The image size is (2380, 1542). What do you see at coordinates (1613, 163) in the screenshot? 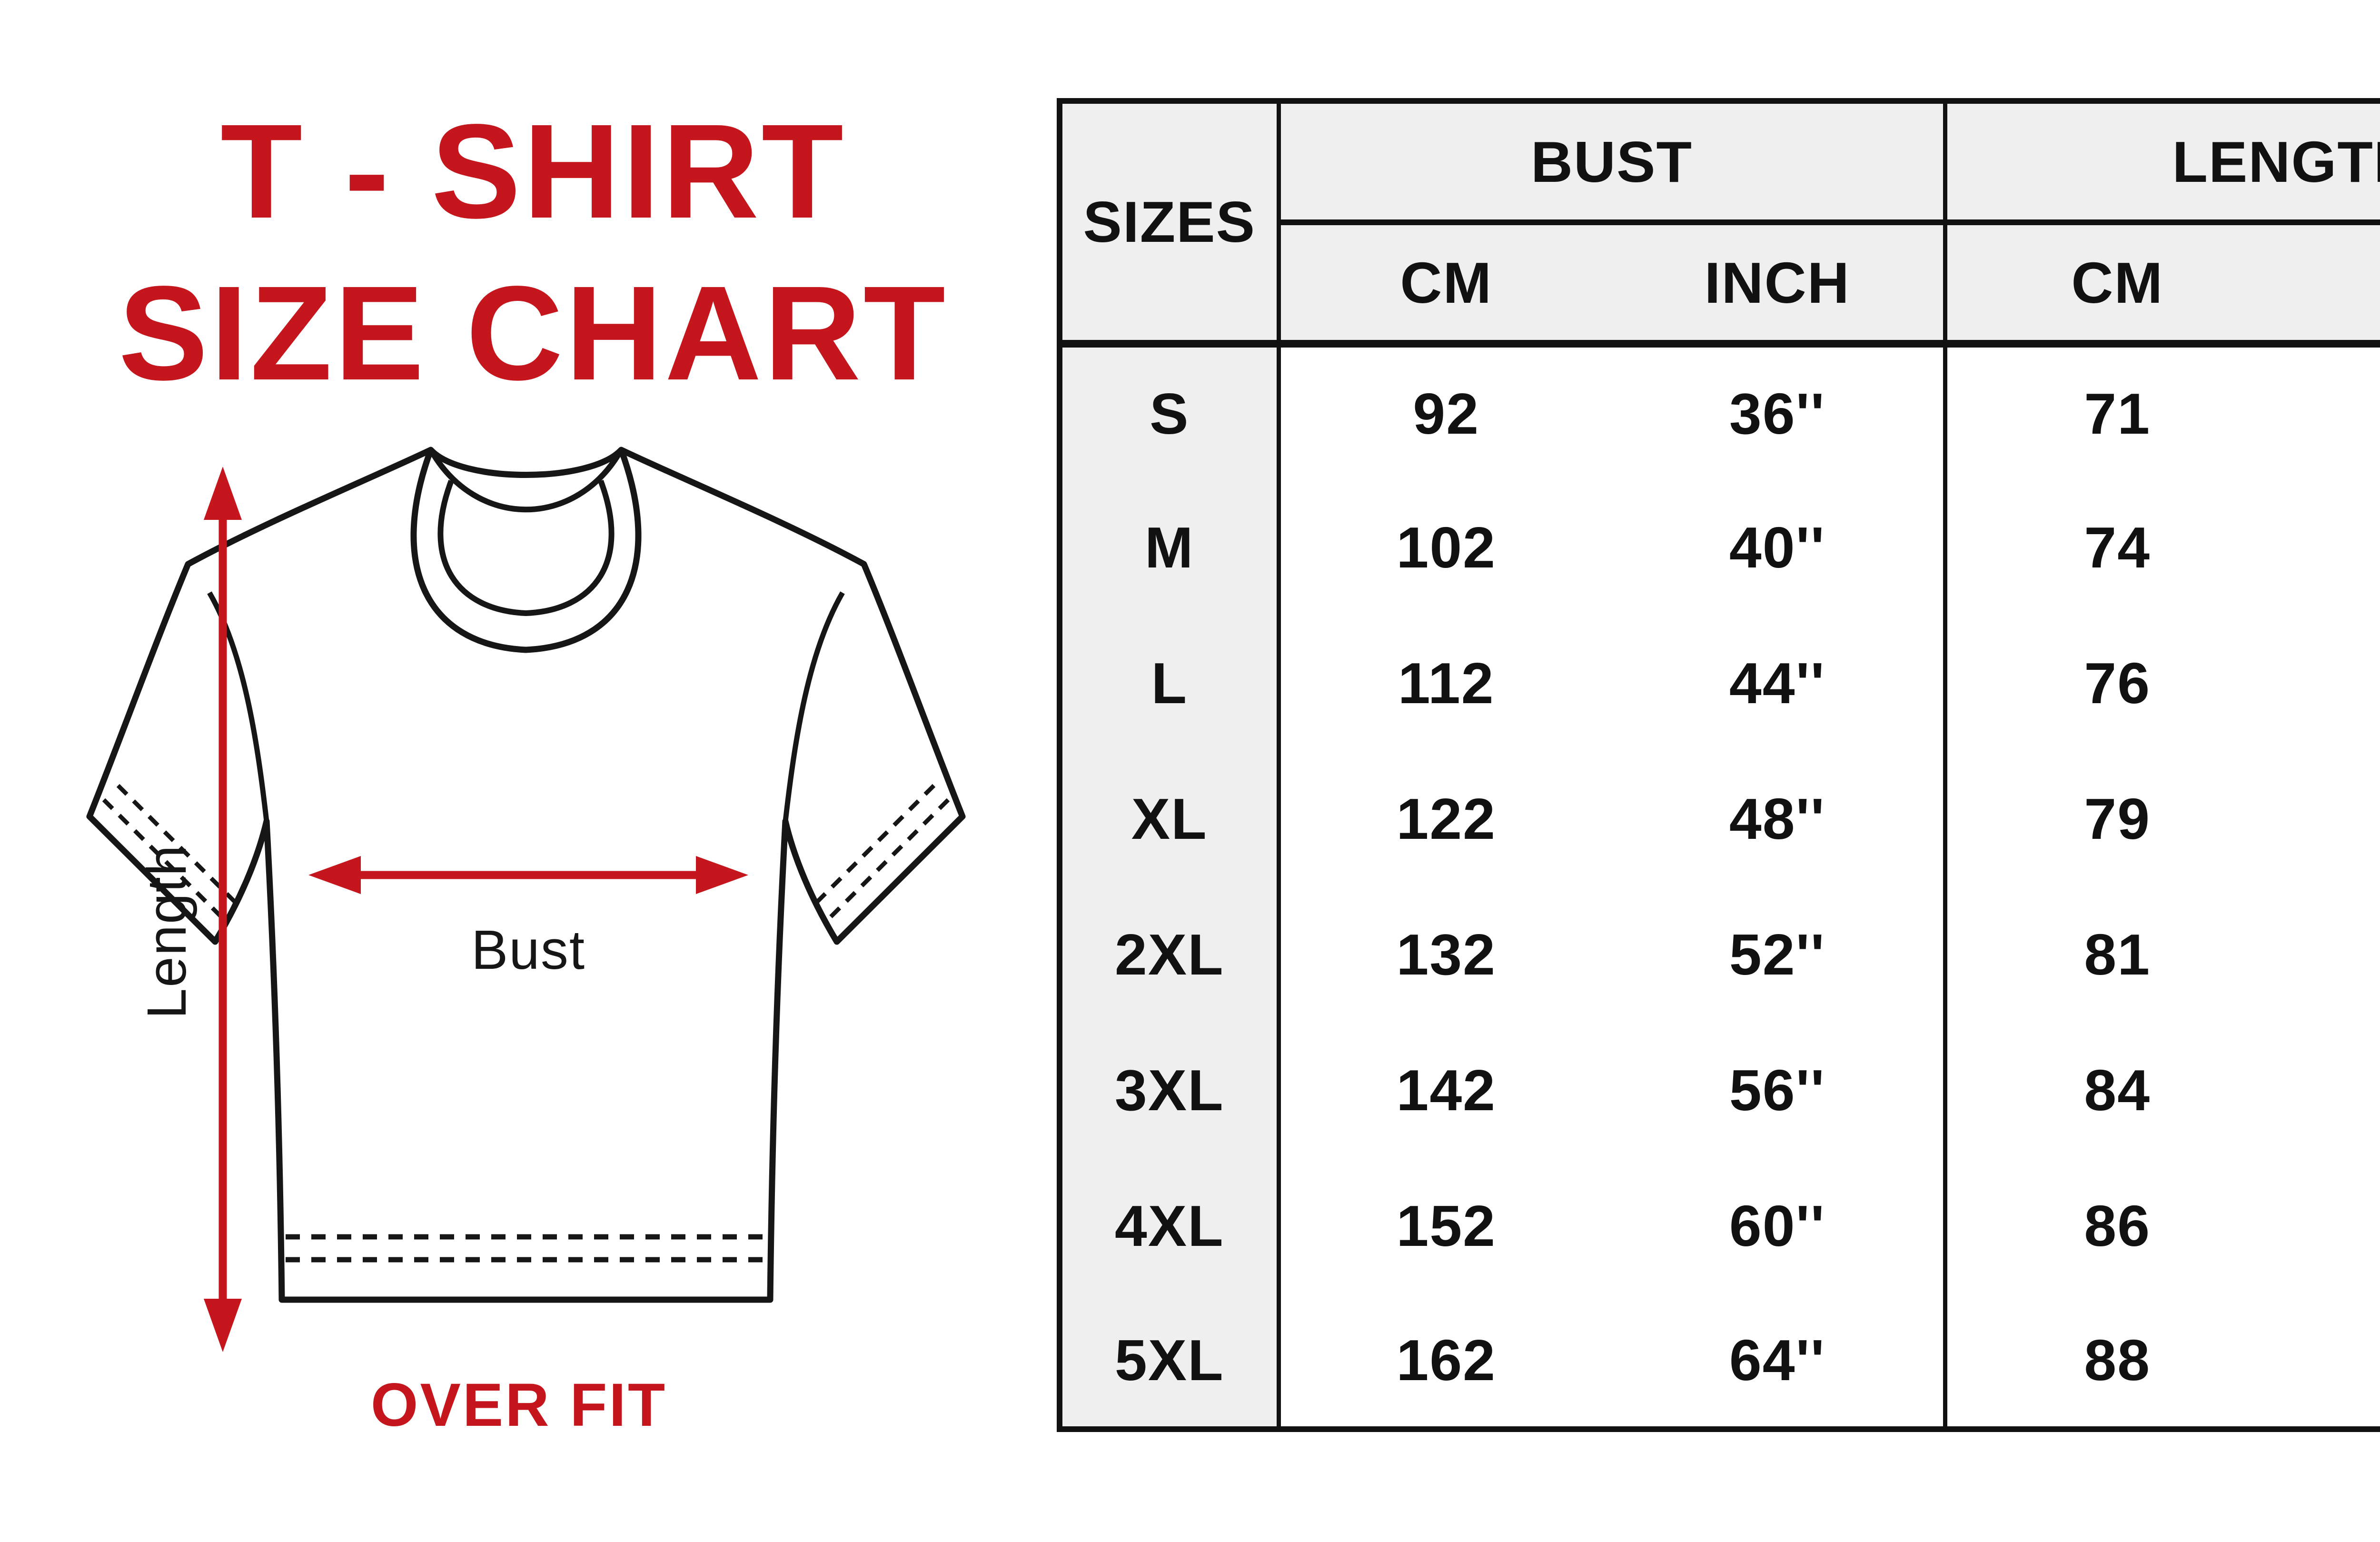
I see `header-bust: BUST` at bounding box center [1613, 163].